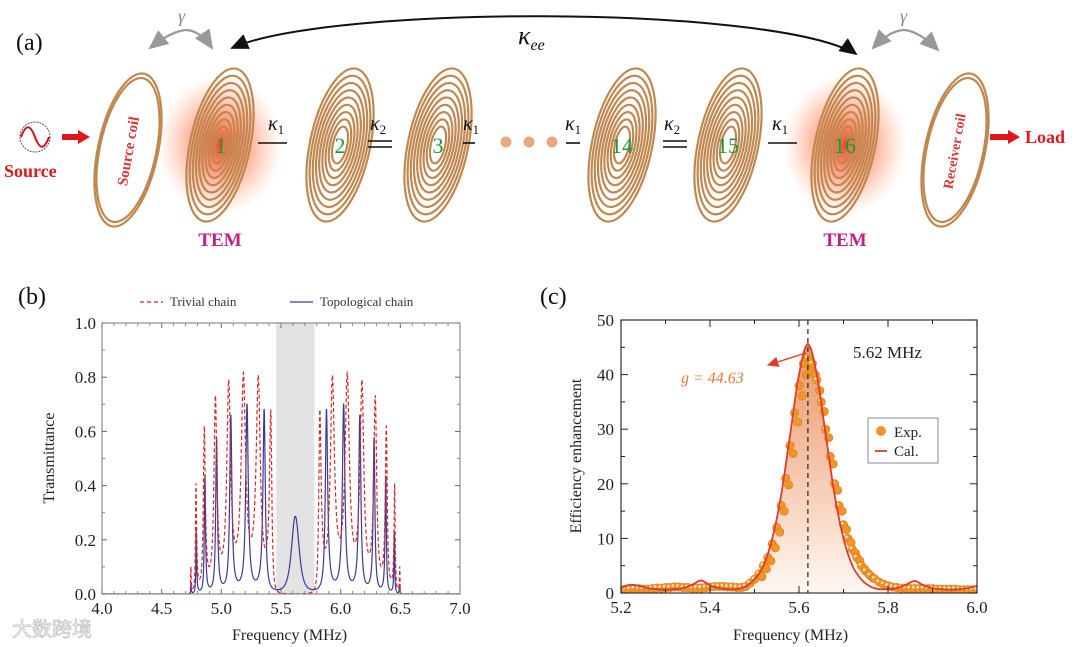 This screenshot has height=647, width=1080. I want to click on x-tick-label-b: 5.0, so click(221, 608).